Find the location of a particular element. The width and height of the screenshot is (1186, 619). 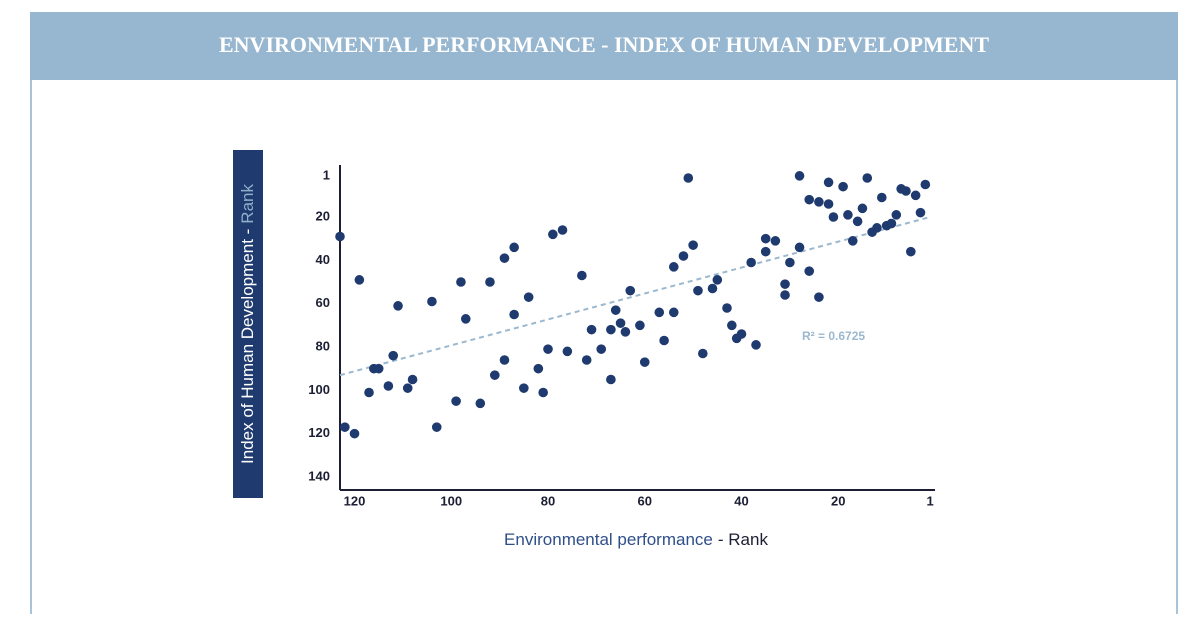

x-label-accent: - Rank is located at coordinates (743, 539).